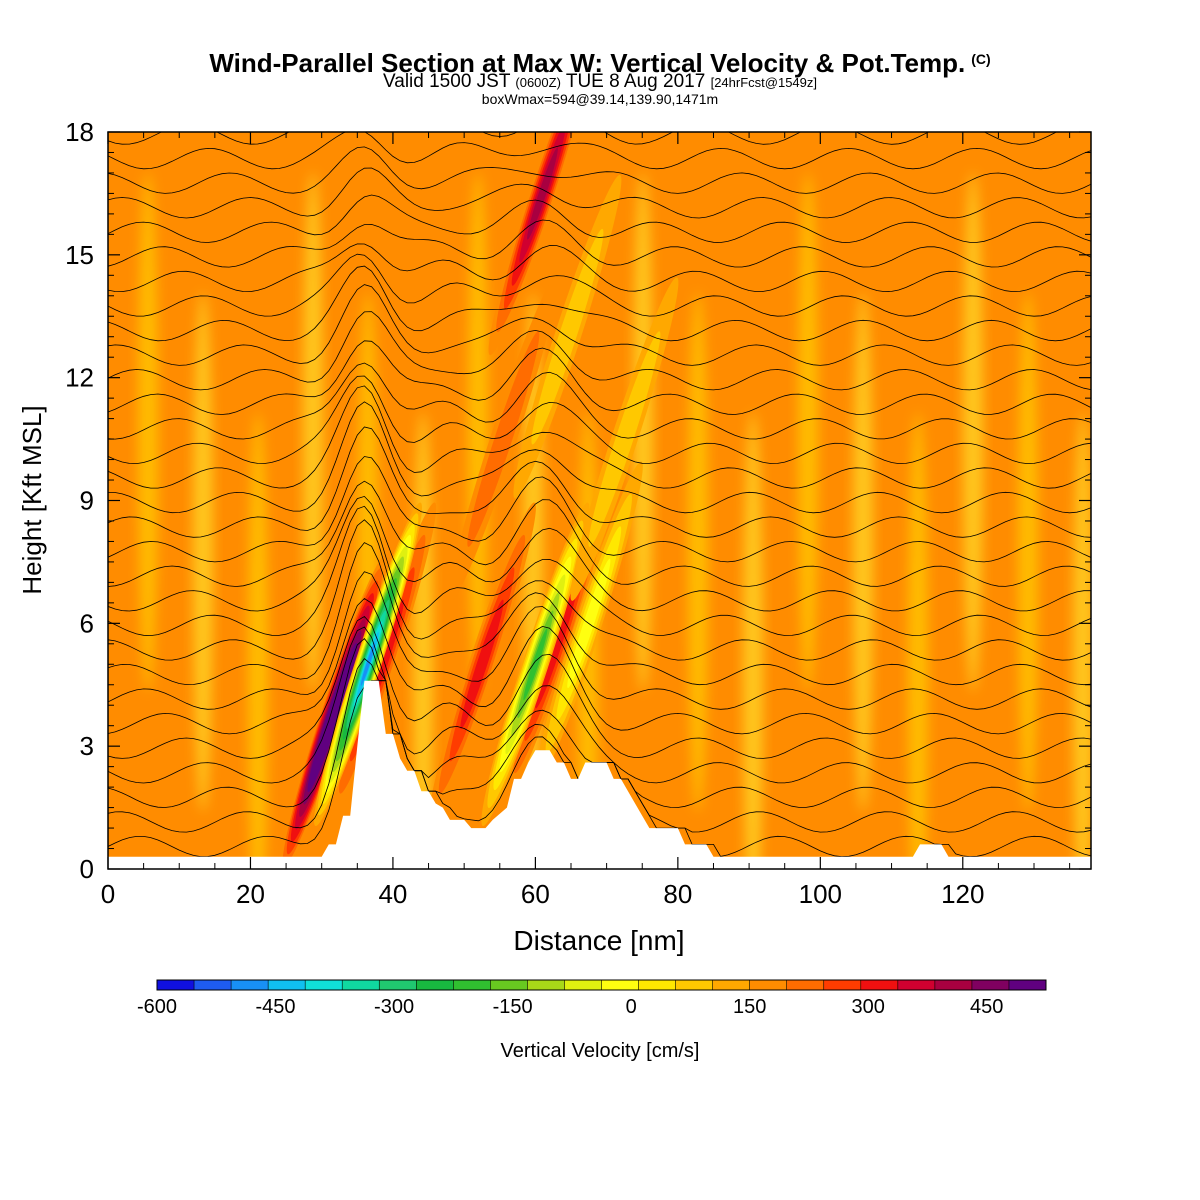 This screenshot has height=1200, width=1200. Describe the element at coordinates (32, 499) in the screenshot. I see `y-axis-label: Height [Kft MSL]` at that location.